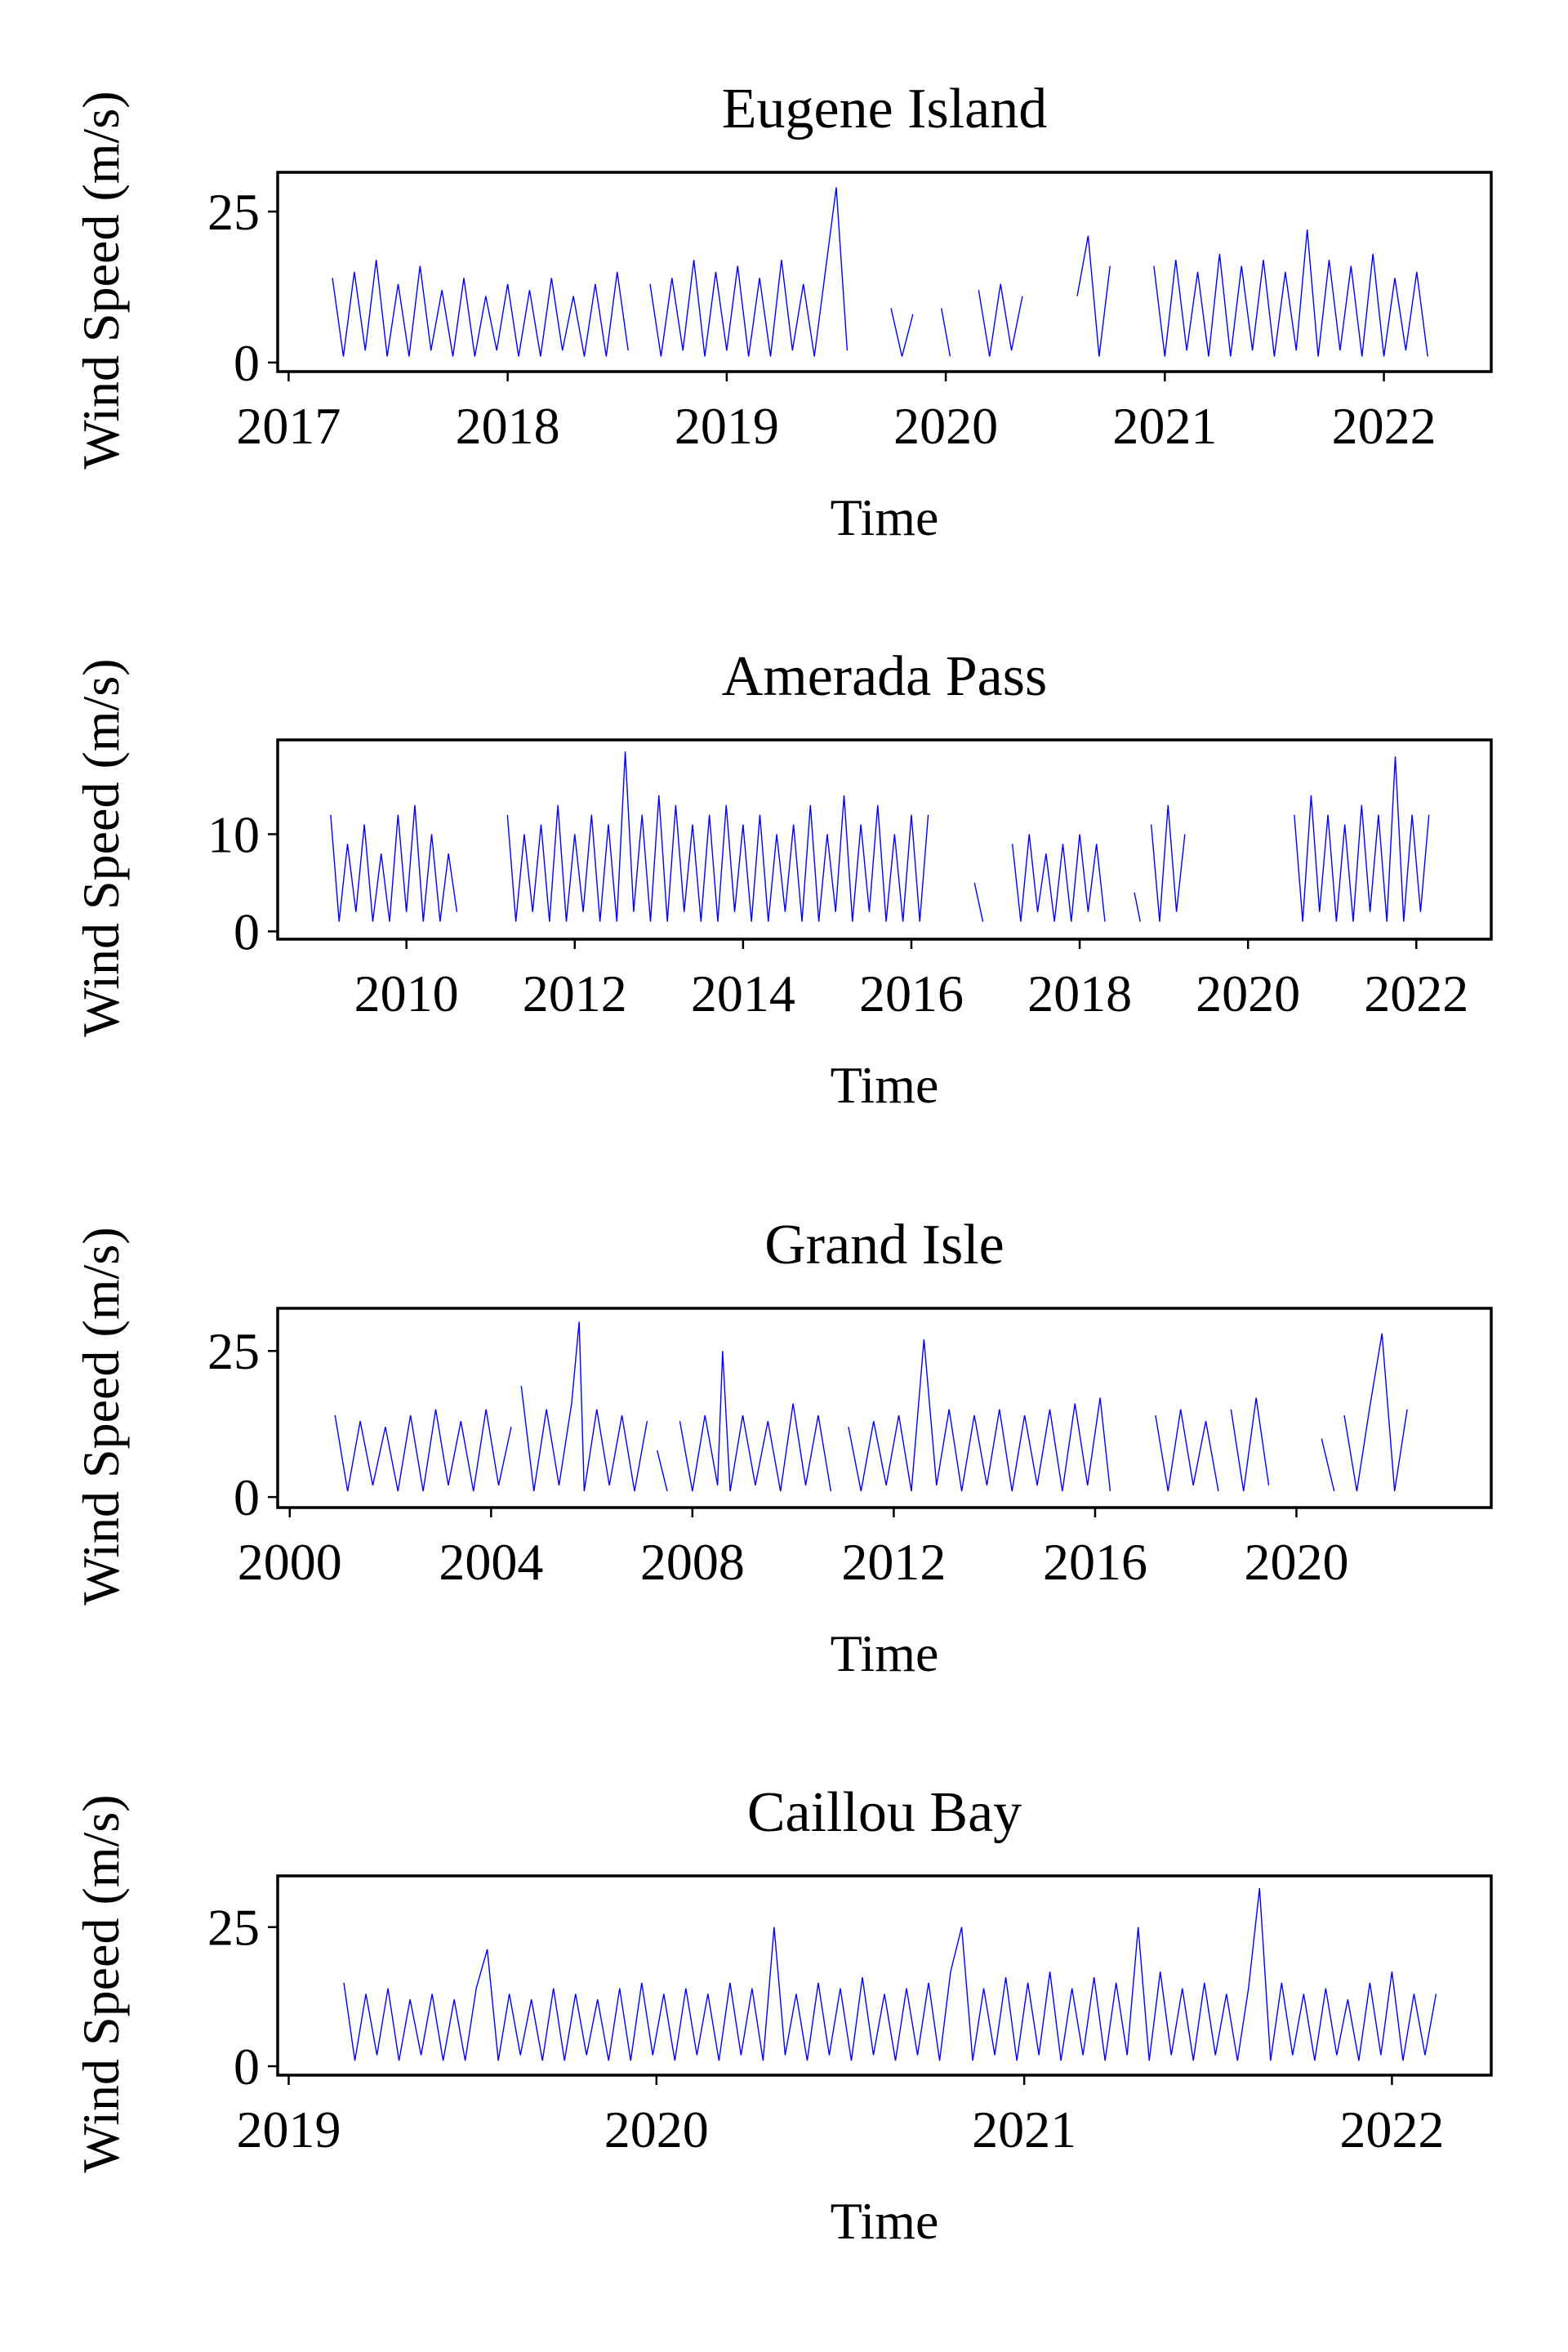 The image size is (1568, 2352). I want to click on x-tick-label: 2017, so click(288, 426).